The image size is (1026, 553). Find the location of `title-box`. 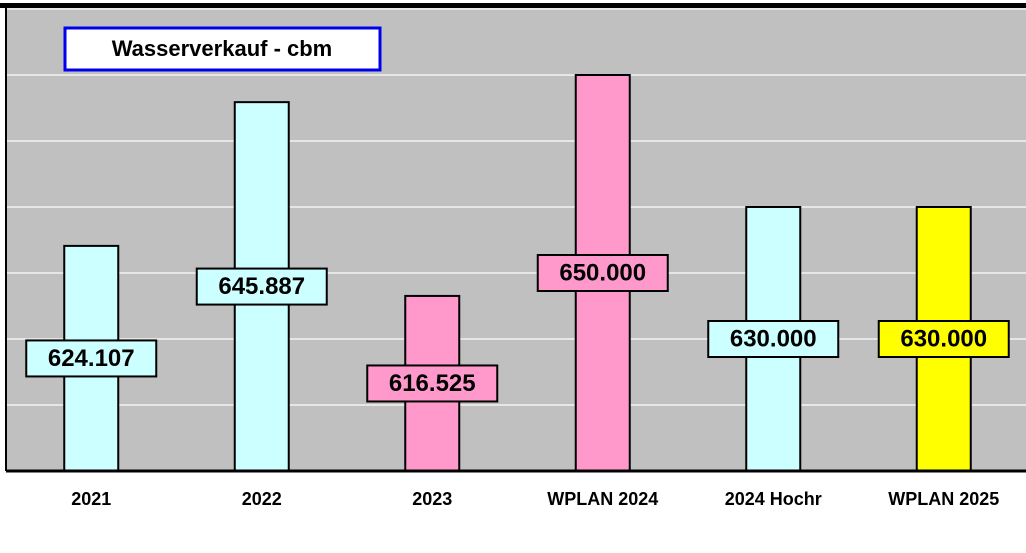

title-box is located at coordinates (222, 49).